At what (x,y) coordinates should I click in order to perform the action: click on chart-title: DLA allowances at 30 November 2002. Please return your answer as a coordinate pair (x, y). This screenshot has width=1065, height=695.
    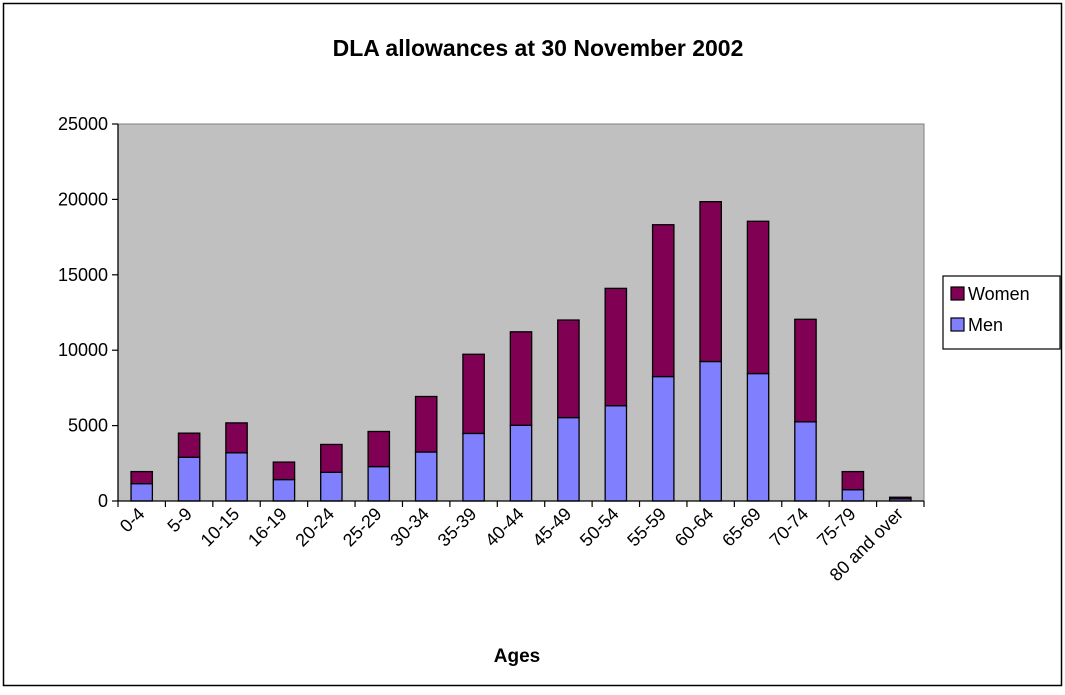
    Looking at the image, I should click on (538, 48).